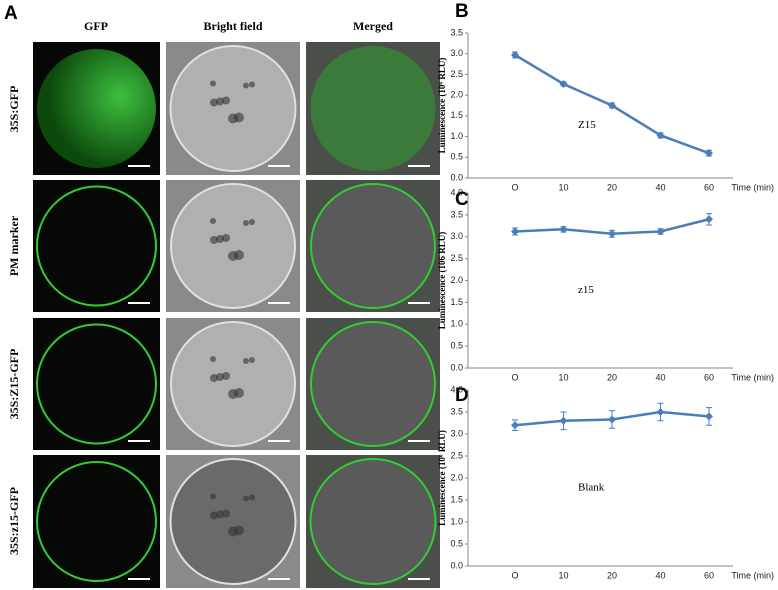 The height and width of the screenshot is (590, 778). I want to click on annotation: Z15, so click(587, 125).